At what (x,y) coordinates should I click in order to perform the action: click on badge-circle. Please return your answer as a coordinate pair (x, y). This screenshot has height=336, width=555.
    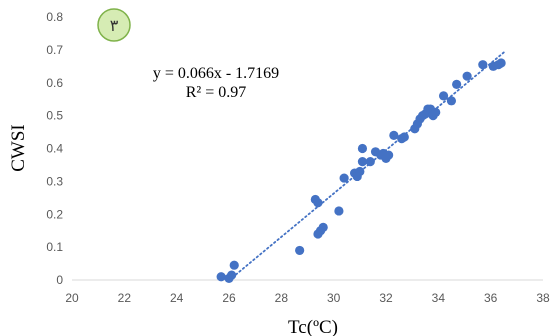
    Looking at the image, I should click on (114, 25).